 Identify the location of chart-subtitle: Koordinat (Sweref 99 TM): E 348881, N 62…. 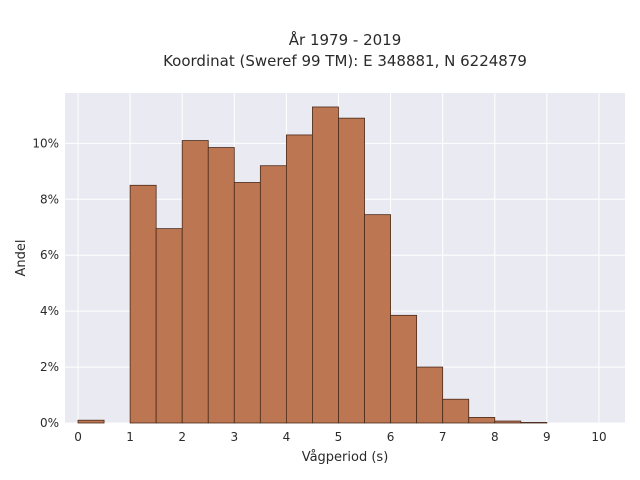
(345, 61).